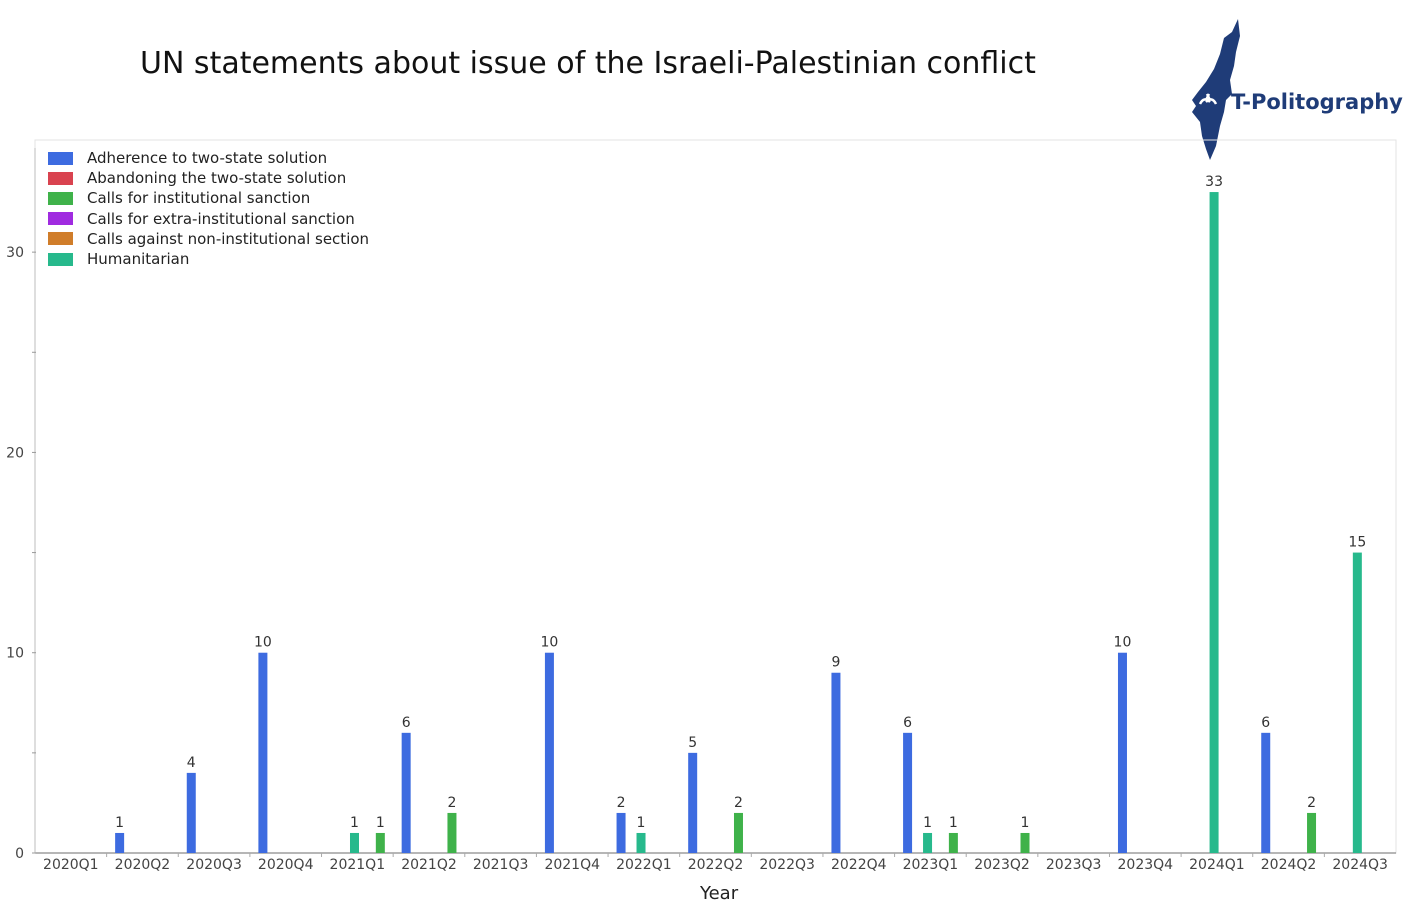 The height and width of the screenshot is (907, 1405). I want to click on legend-item: Calls against non-institutional section, so click(208, 239).